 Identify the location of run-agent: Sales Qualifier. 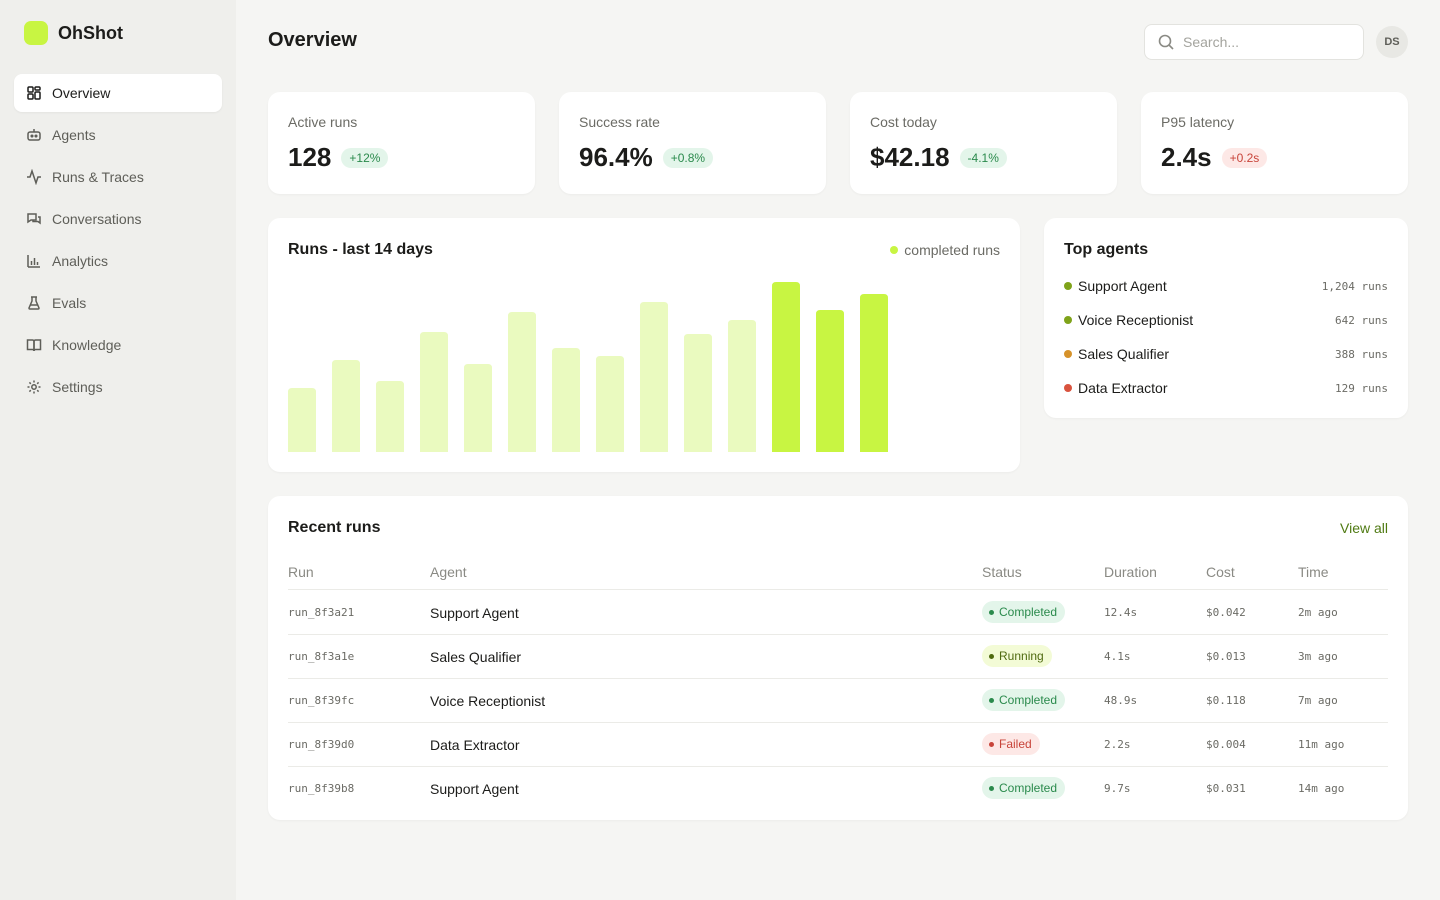
(476, 657).